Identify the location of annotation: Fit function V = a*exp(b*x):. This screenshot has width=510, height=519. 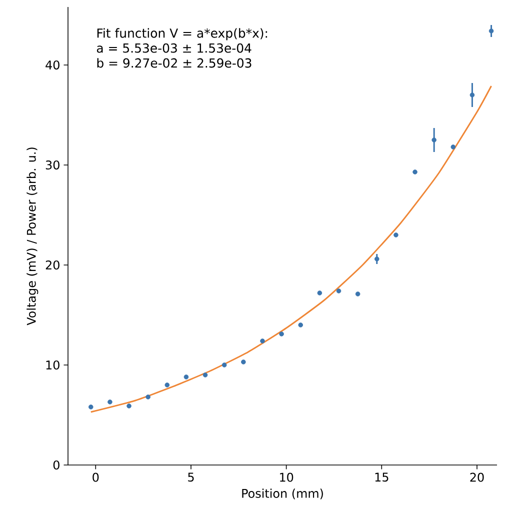
(182, 34).